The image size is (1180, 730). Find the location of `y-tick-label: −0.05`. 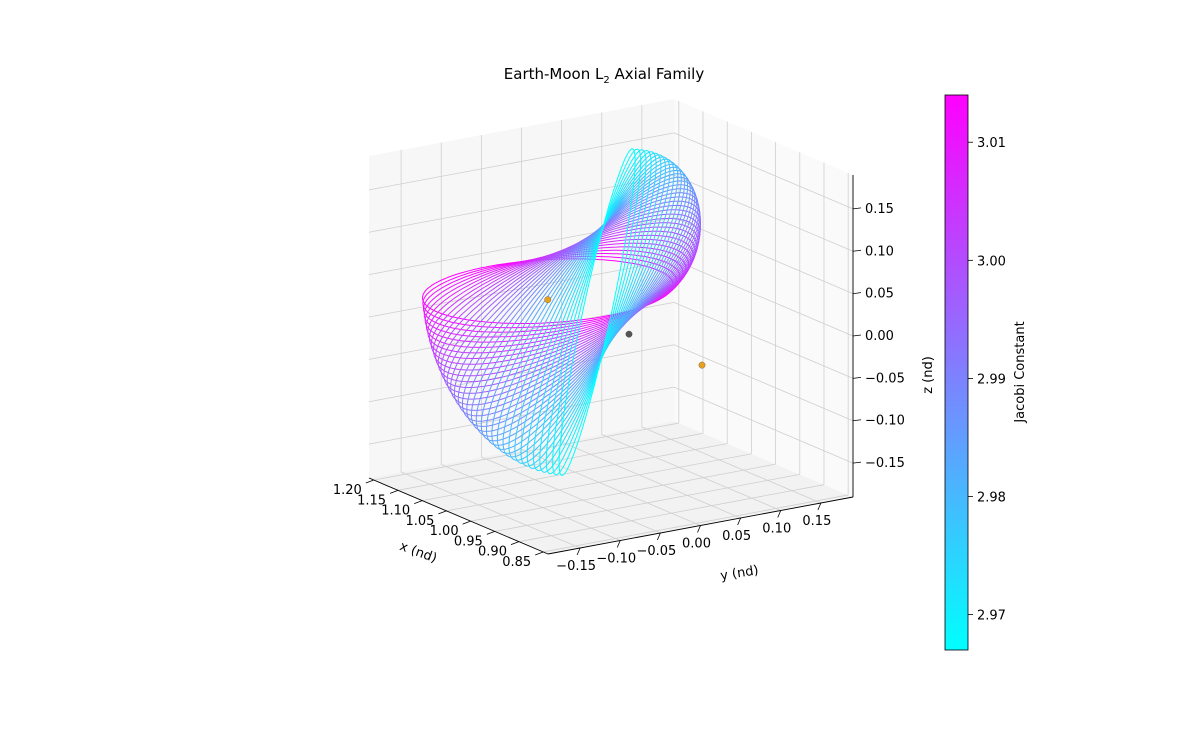

y-tick-label: −0.05 is located at coordinates (656, 551).